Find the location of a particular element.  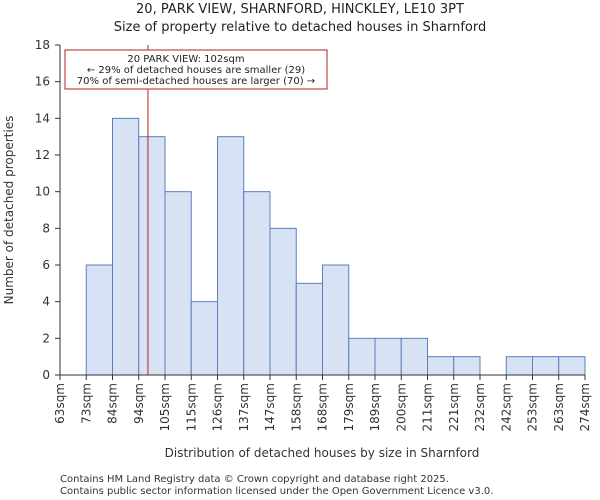

x-tick-label: 94sqm is located at coordinates (139, 403).